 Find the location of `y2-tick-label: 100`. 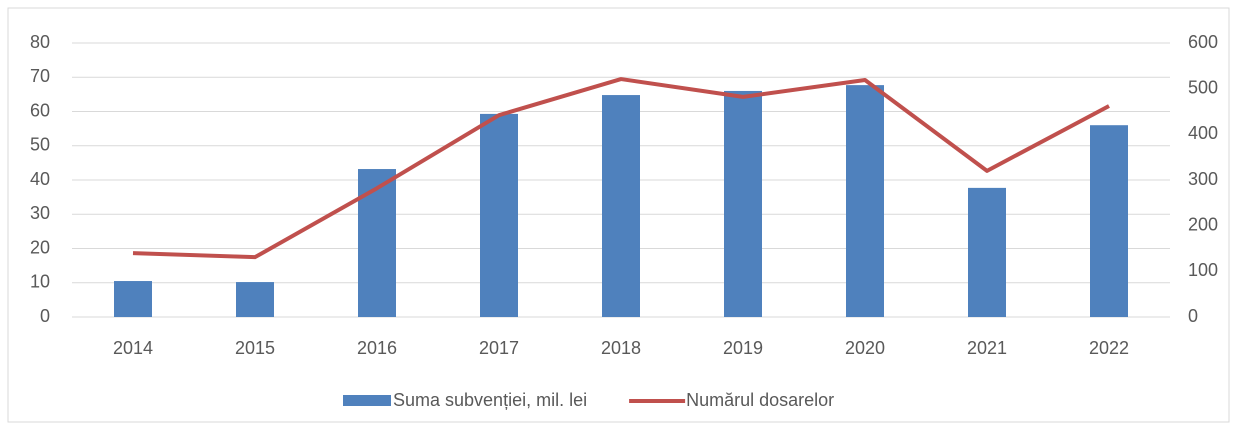

y2-tick-label: 100 is located at coordinates (1203, 270).